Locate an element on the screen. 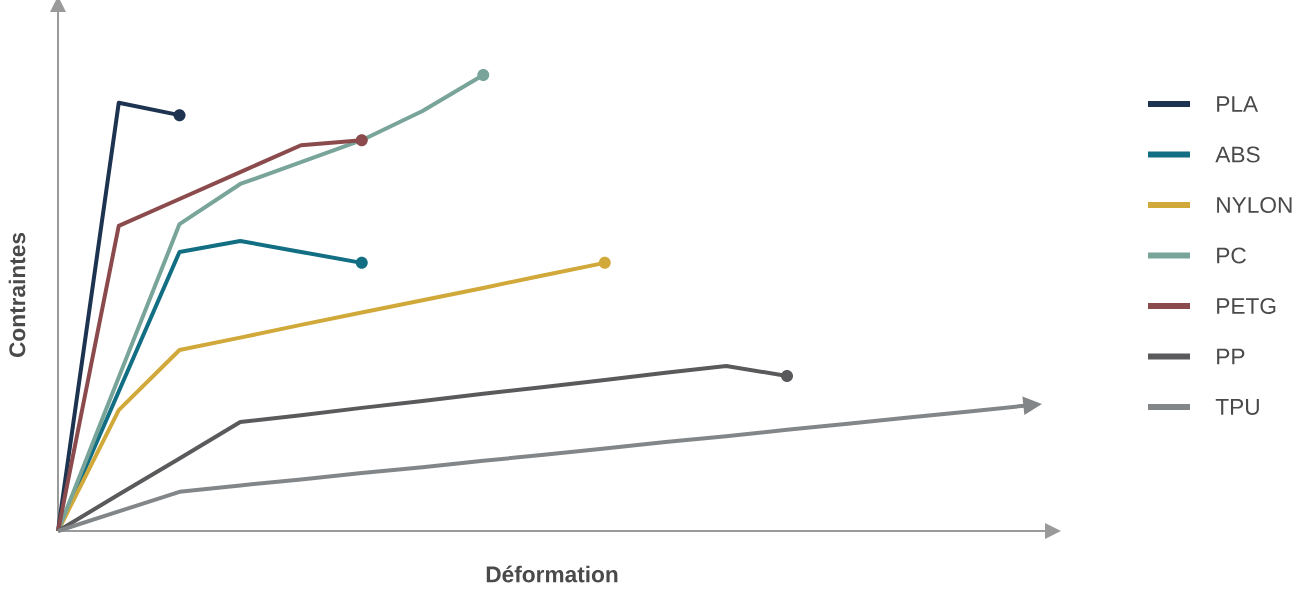 This screenshot has height=590, width=1313. legend-label: PP is located at coordinates (1231, 356).